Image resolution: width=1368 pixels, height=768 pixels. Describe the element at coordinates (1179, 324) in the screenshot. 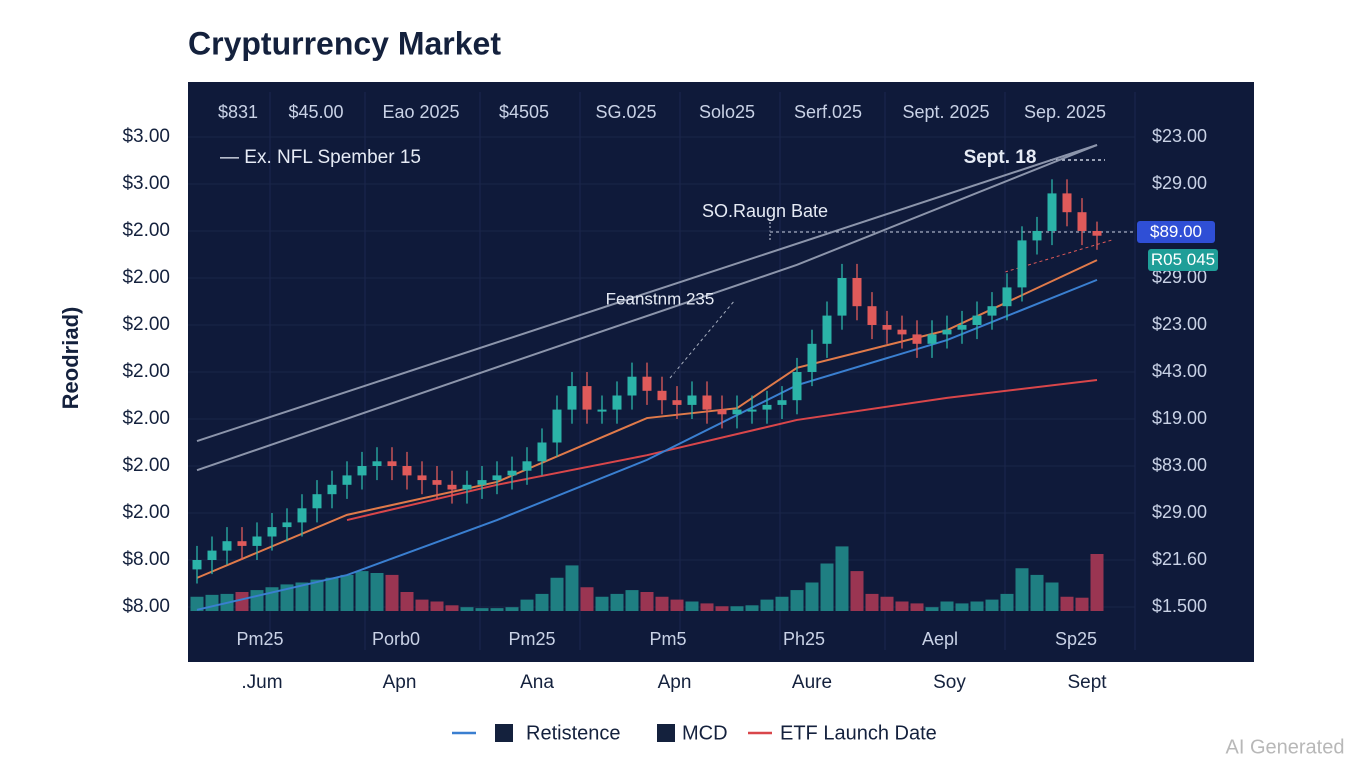

I see `y2-tick-label: $23.00` at that location.